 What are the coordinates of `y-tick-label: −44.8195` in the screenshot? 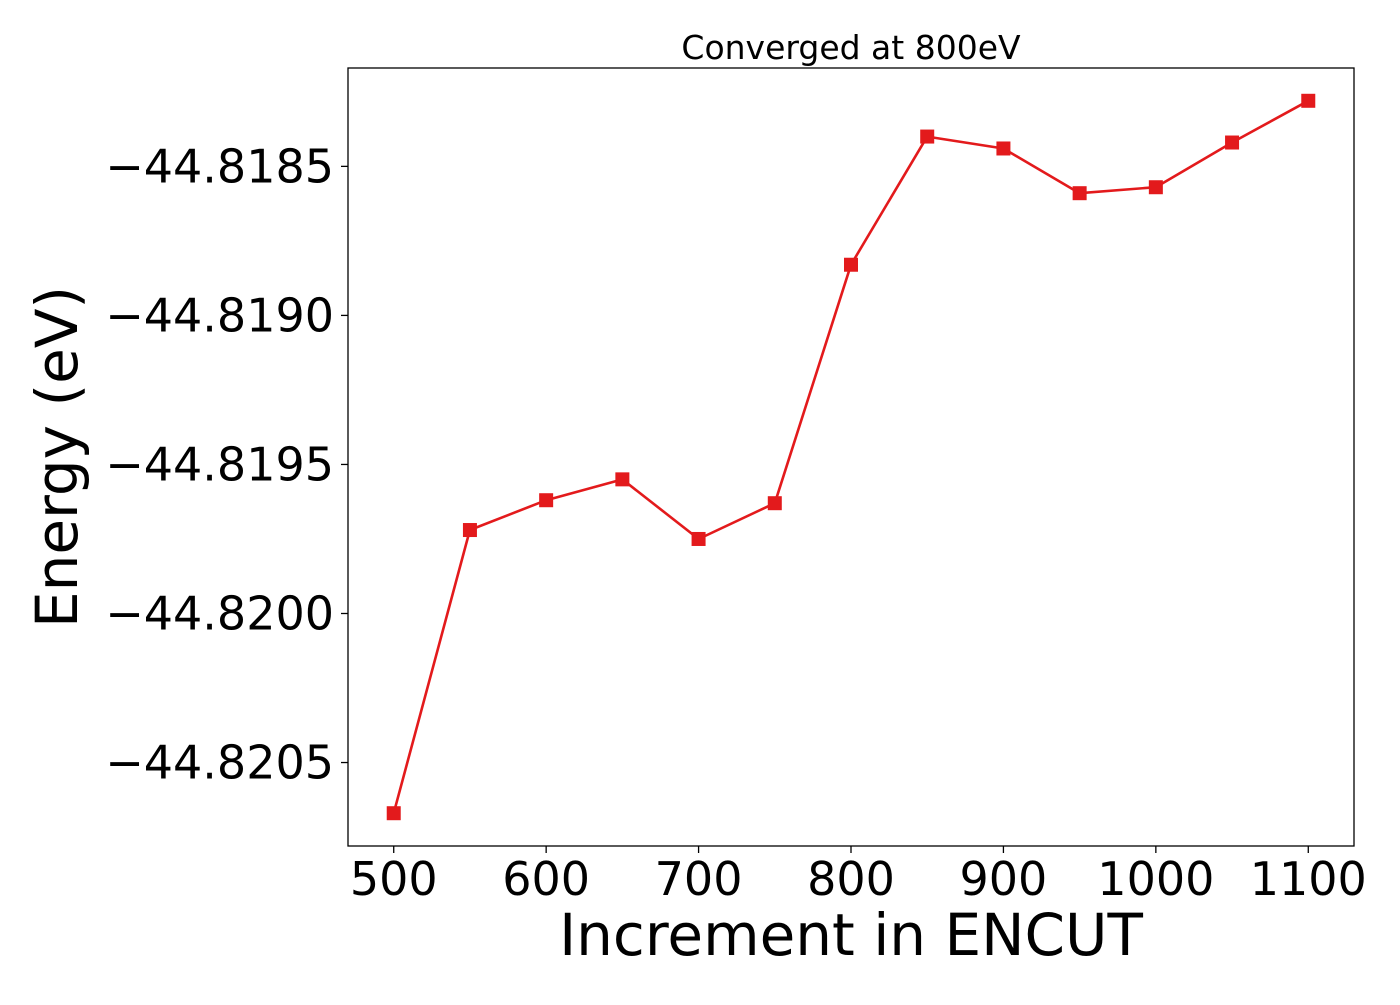 It's located at (219, 464).